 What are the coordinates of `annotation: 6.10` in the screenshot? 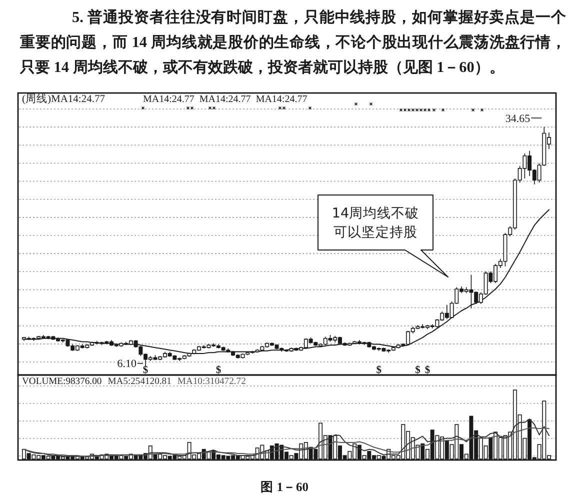 It's located at (127, 364).